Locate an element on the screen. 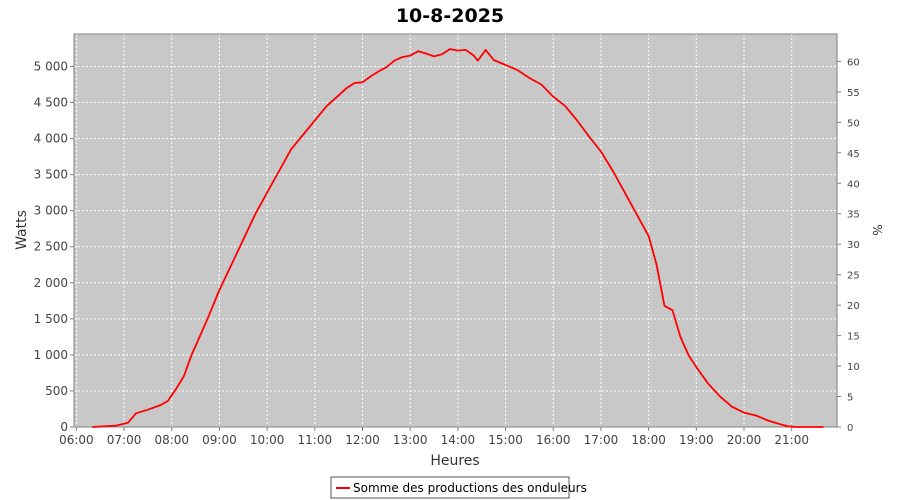 The image size is (900, 500). y2-tick-label-11: 55 is located at coordinates (853, 93).